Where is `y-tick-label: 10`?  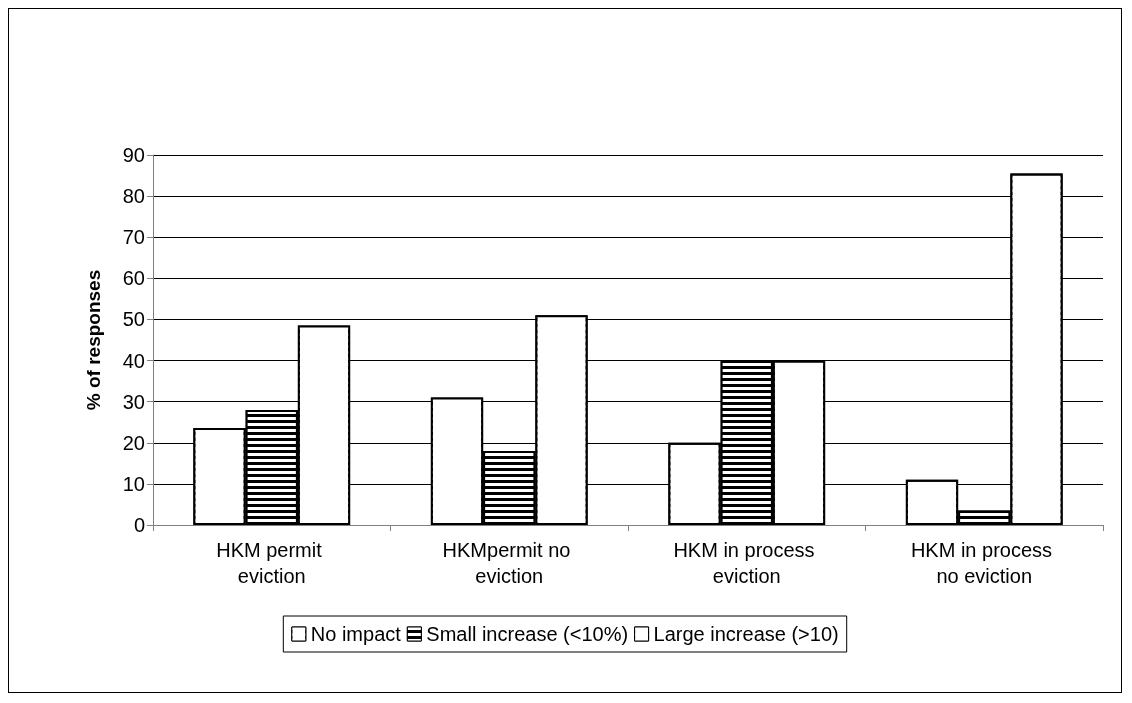
y-tick-label: 10 is located at coordinates (133, 483).